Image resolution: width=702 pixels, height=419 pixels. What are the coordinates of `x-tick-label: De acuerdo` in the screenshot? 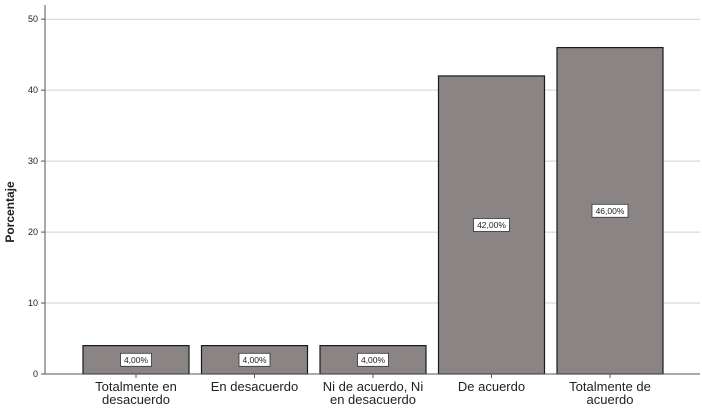 It's located at (491, 386).